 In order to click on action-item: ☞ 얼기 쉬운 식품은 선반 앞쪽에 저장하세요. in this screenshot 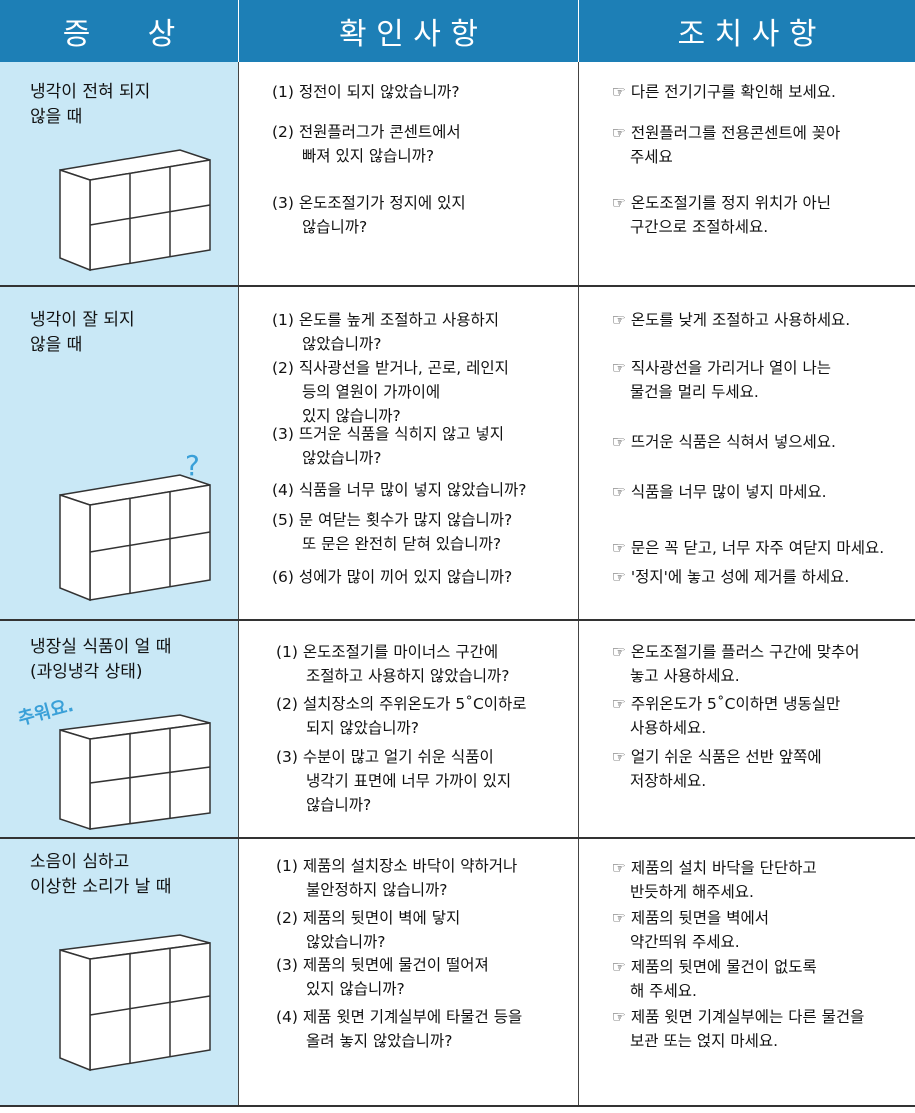, I will do `click(717, 769)`.